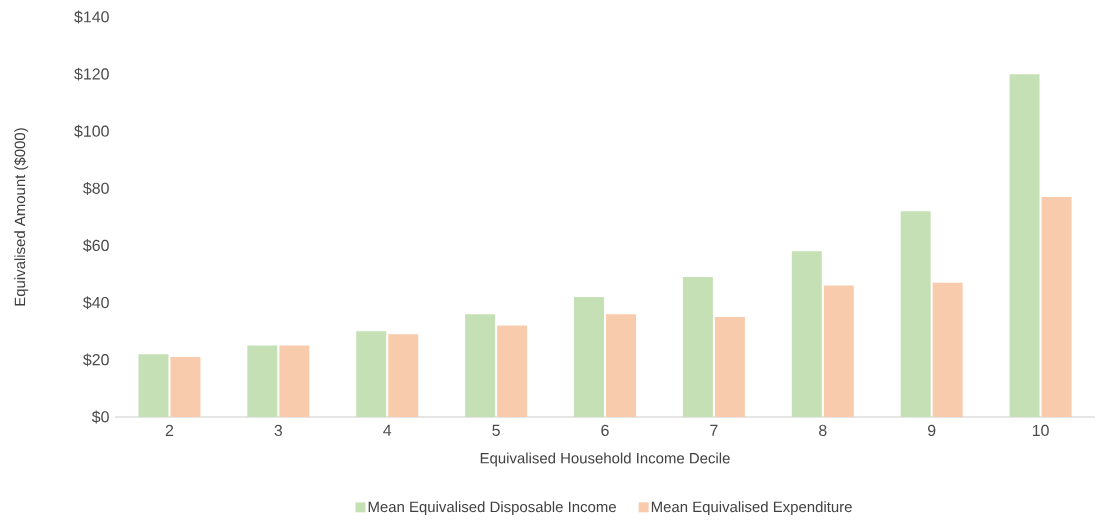  What do you see at coordinates (751, 508) in the screenshot?
I see `legend-label: Mean Equivalised Expenditure` at bounding box center [751, 508].